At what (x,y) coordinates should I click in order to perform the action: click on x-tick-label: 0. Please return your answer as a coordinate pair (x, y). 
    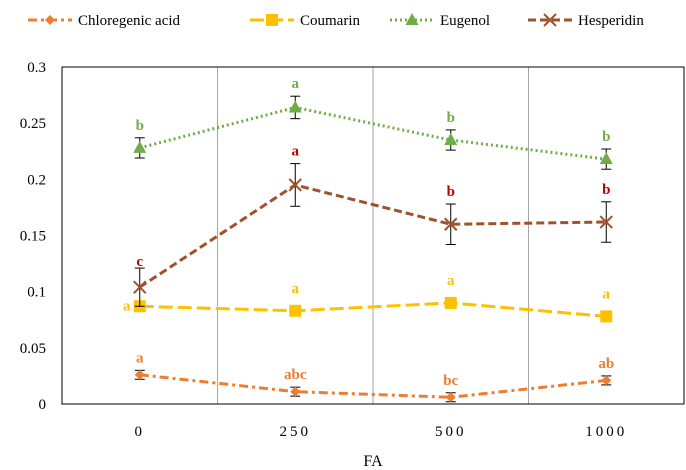
    Looking at the image, I should click on (140, 432).